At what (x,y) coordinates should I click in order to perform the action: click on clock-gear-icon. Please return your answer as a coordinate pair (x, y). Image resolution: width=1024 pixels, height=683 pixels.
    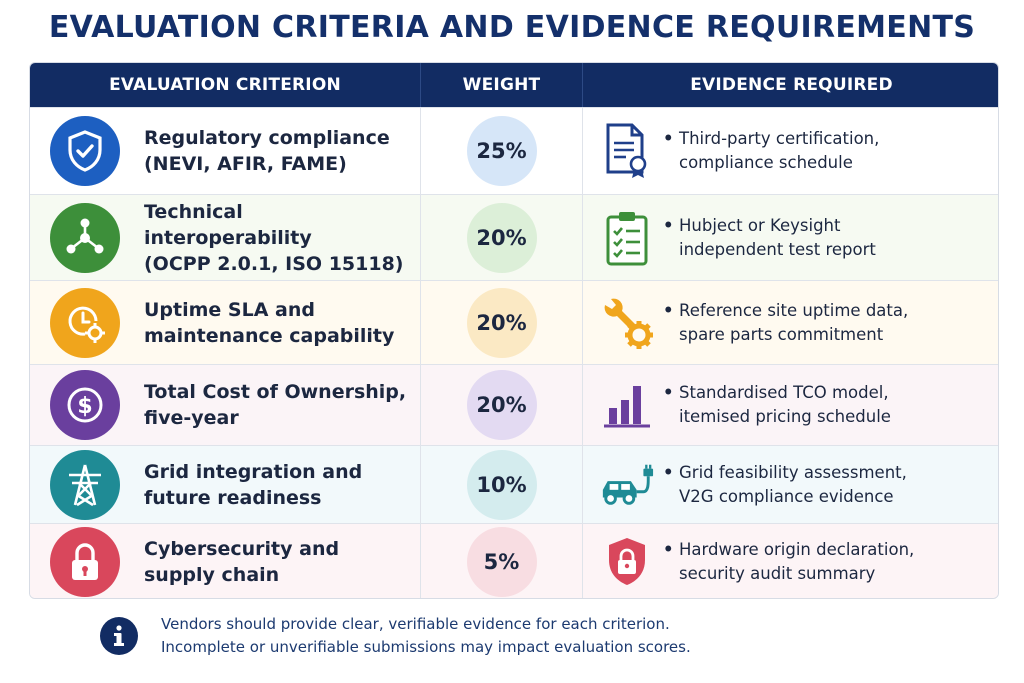
    Looking at the image, I should click on (85, 322).